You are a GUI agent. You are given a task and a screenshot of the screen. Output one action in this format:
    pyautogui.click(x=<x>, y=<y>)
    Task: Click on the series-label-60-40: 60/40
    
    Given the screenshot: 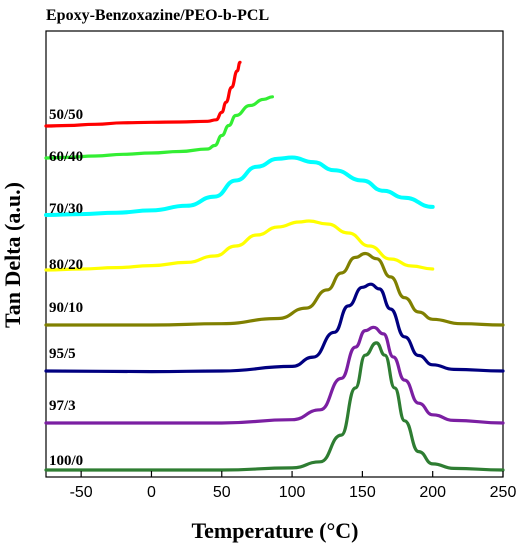 What is the action you would take?
    pyautogui.click(x=66, y=157)
    